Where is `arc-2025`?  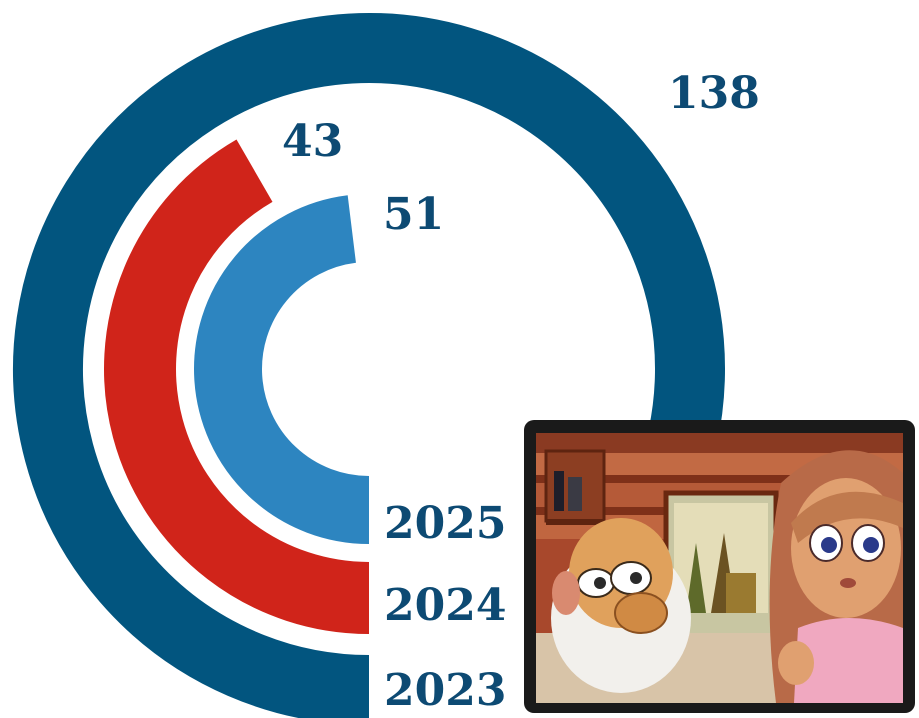 arc-2025 is located at coordinates (282, 369).